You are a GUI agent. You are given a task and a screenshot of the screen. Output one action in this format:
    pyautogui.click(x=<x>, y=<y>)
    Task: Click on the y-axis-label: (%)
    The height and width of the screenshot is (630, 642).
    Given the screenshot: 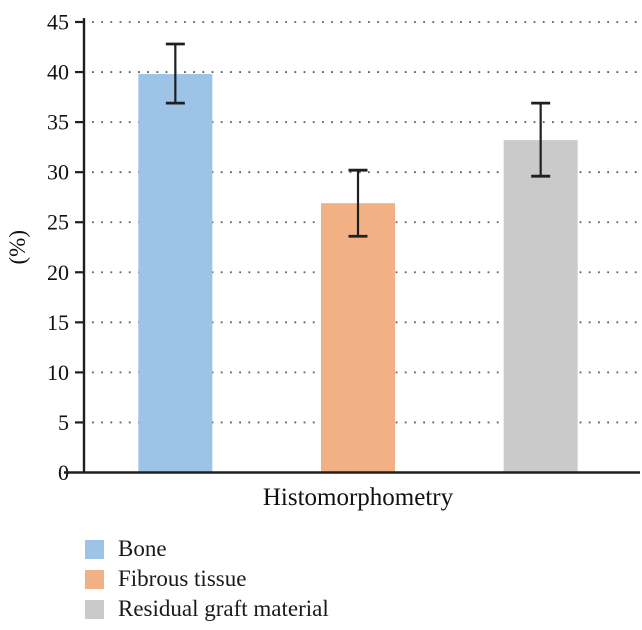 What is the action you would take?
    pyautogui.click(x=17, y=247)
    